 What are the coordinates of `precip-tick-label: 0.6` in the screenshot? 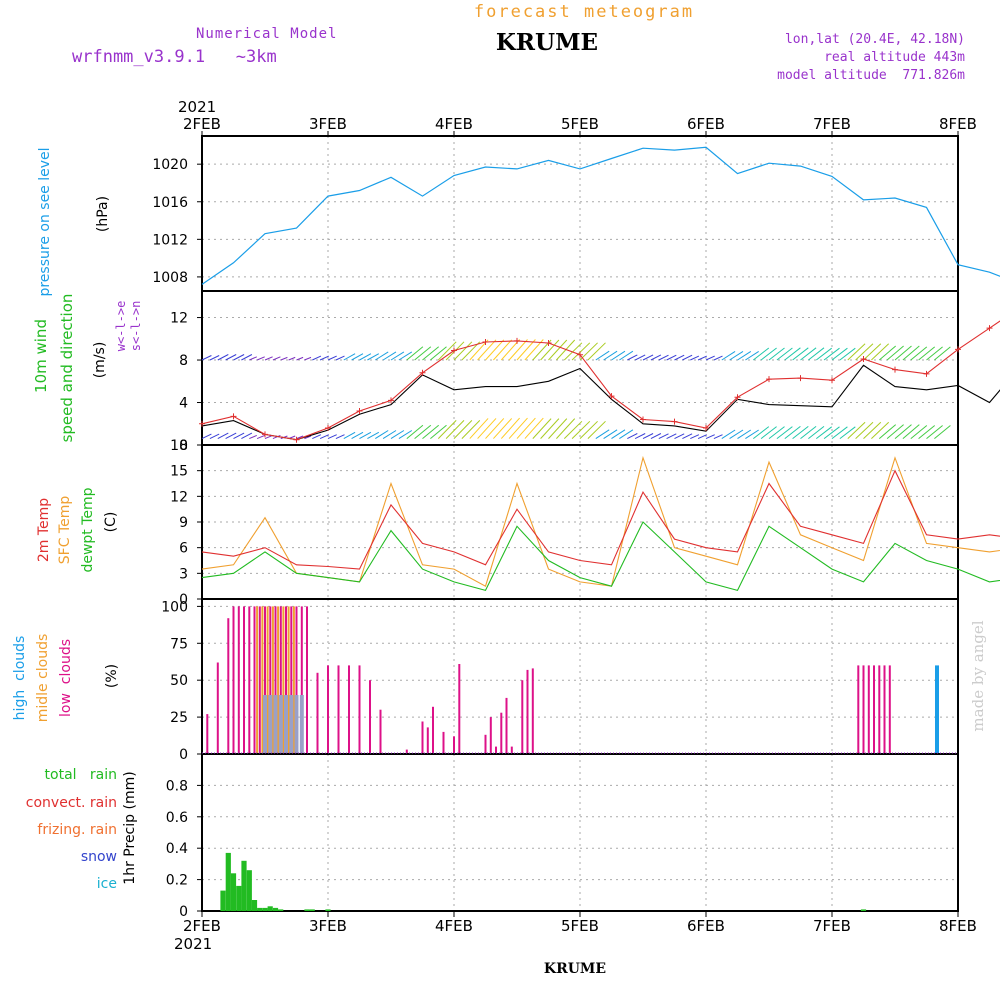 It's located at (177, 818).